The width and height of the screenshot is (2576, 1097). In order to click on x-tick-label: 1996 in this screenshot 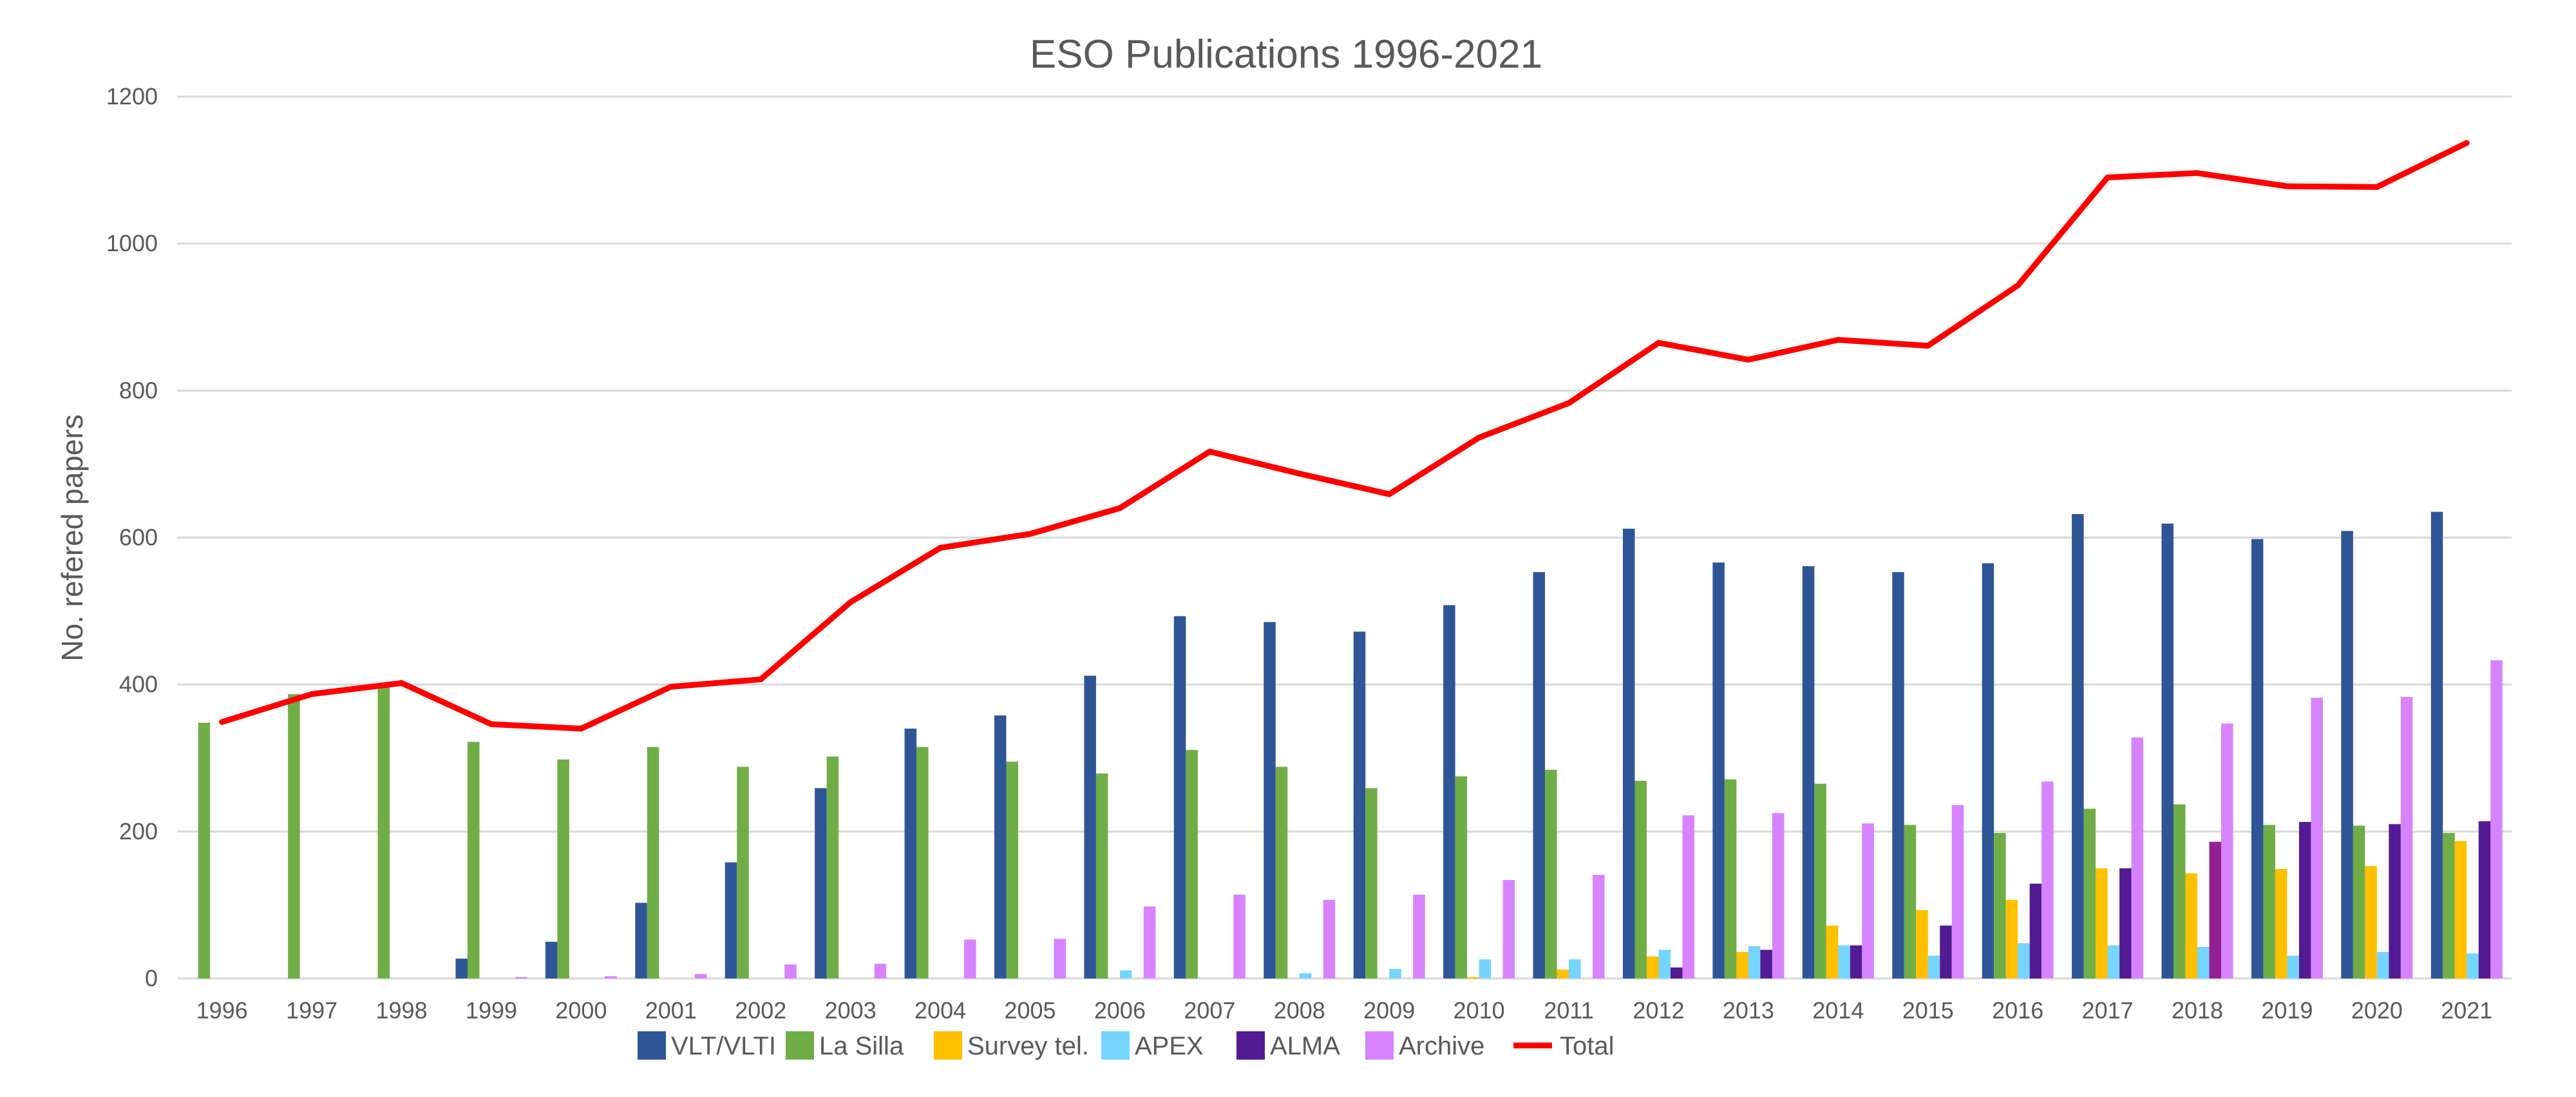, I will do `click(222, 1010)`.